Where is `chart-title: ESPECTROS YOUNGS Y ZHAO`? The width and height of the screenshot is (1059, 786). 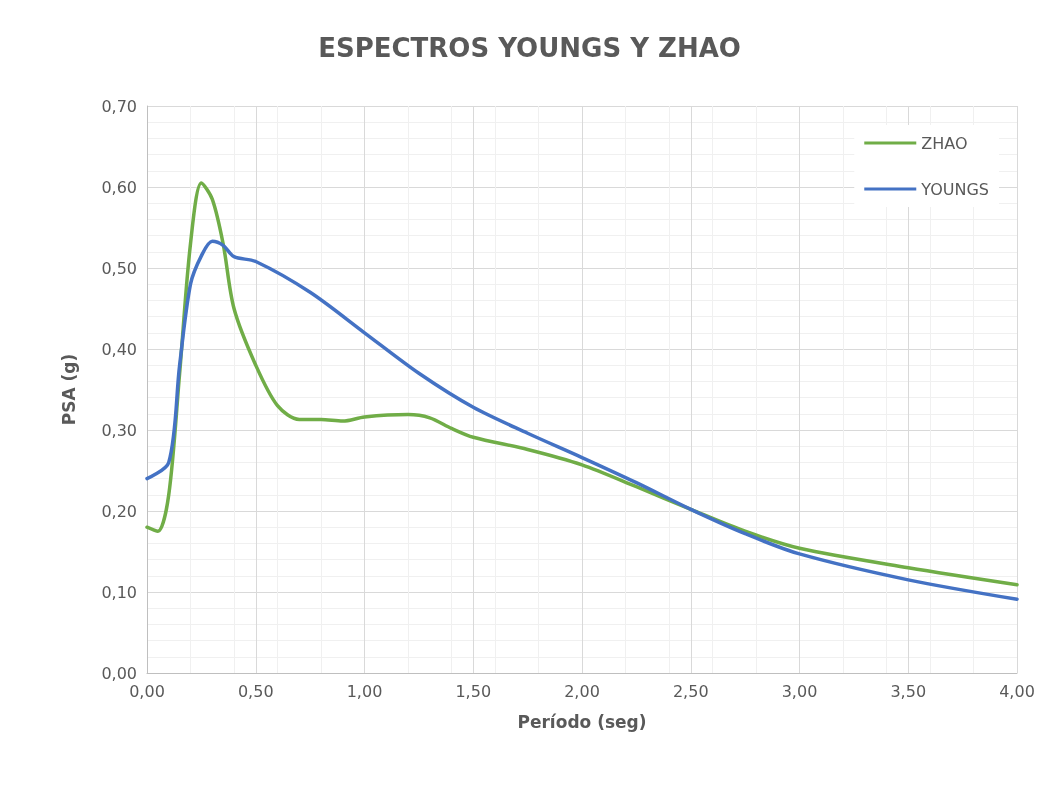
chart-title: ESPECTROS YOUNGS Y ZHAO is located at coordinates (529, 48).